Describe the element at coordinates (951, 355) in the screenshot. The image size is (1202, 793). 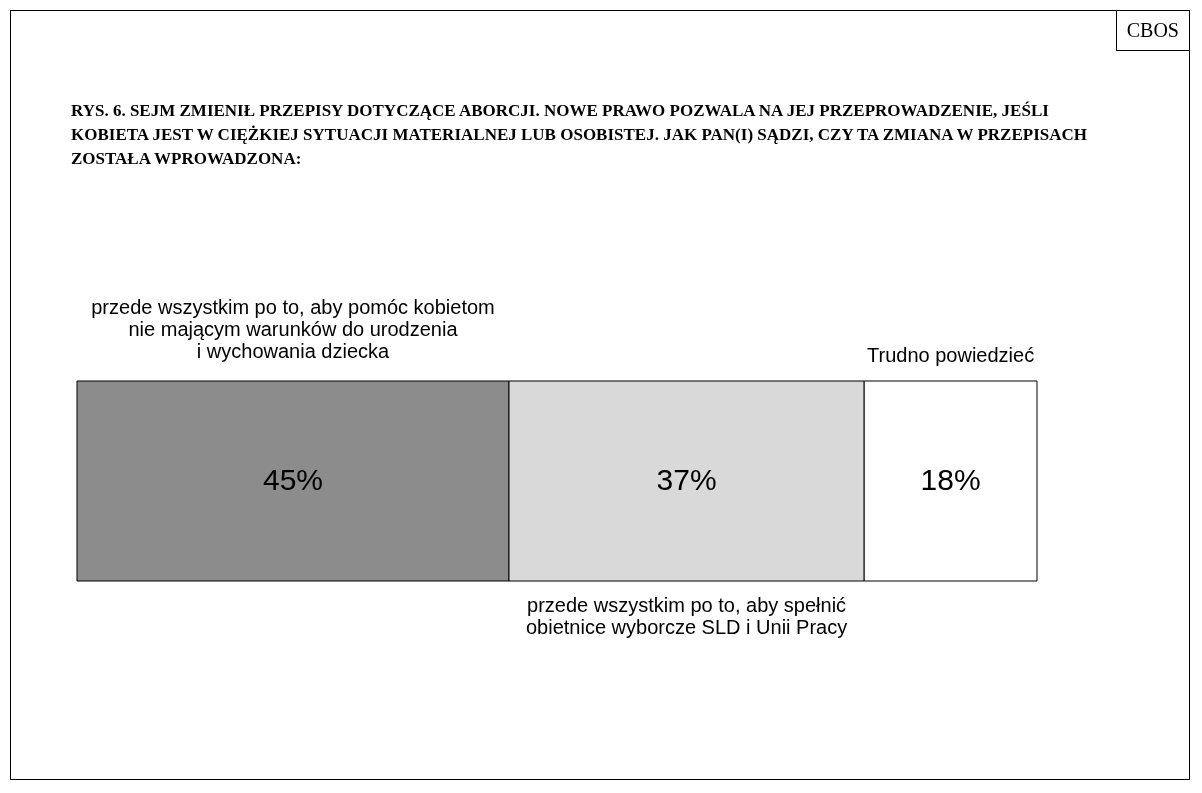
I see `series-label: Trudno powiedzieć` at that location.